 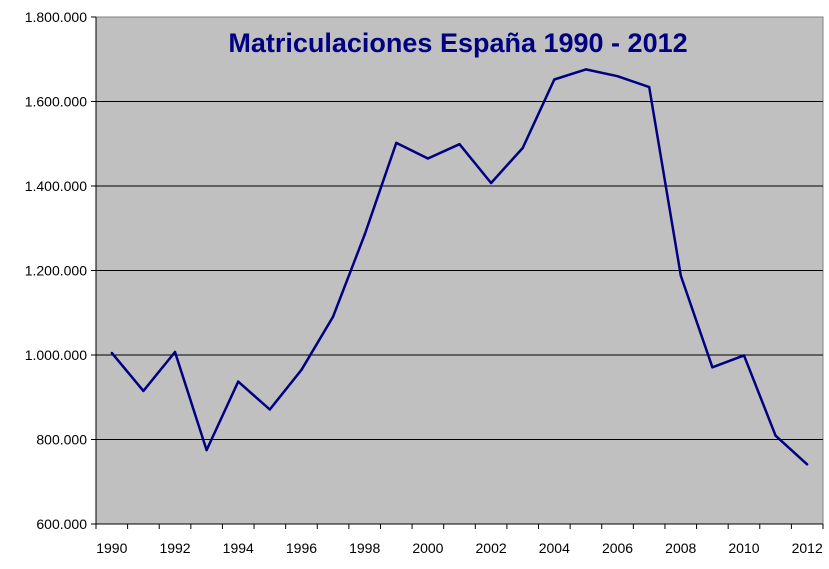 I want to click on x-tick-label: 2012, so click(x=807, y=548).